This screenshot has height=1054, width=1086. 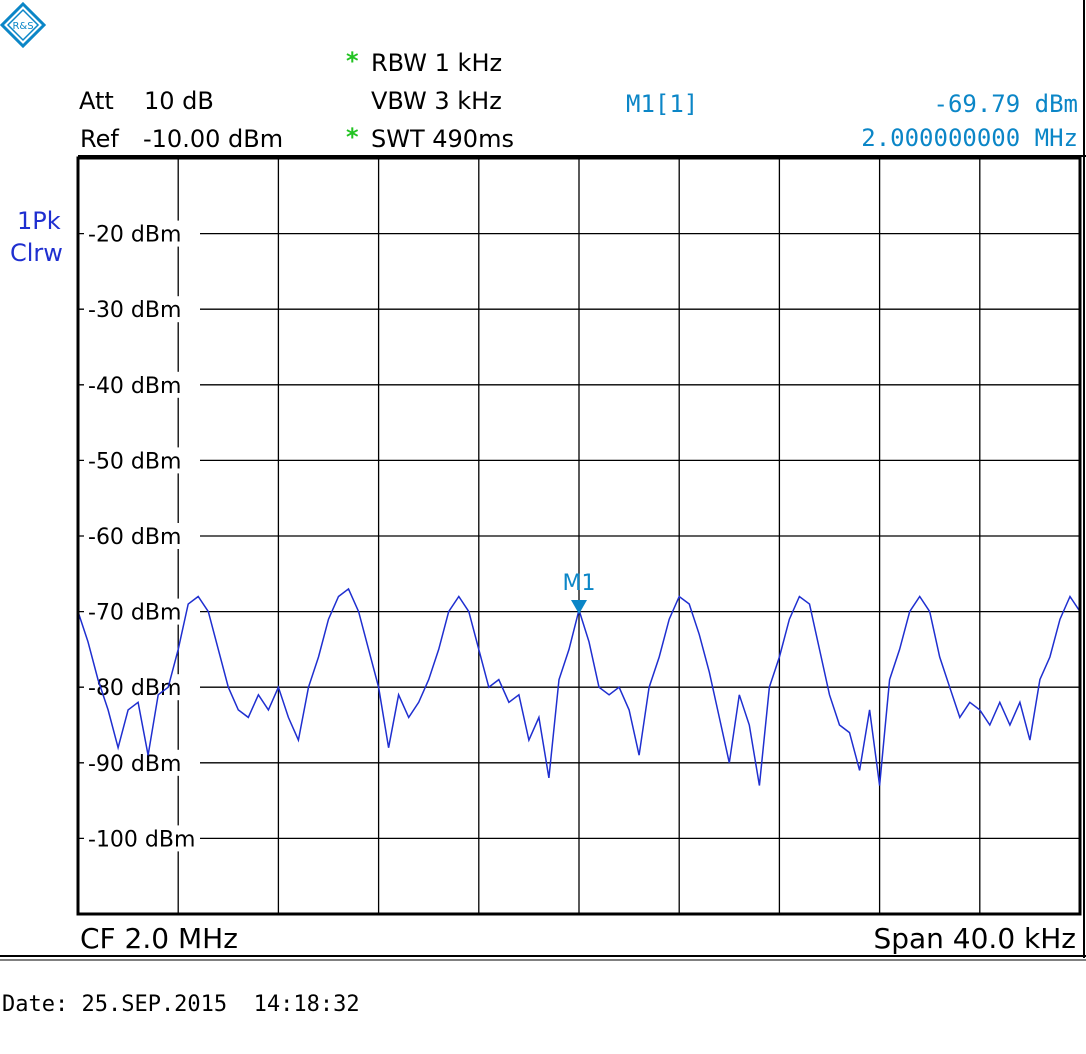 I want to click on y-tick-label: -60 dBm, so click(x=134, y=537).